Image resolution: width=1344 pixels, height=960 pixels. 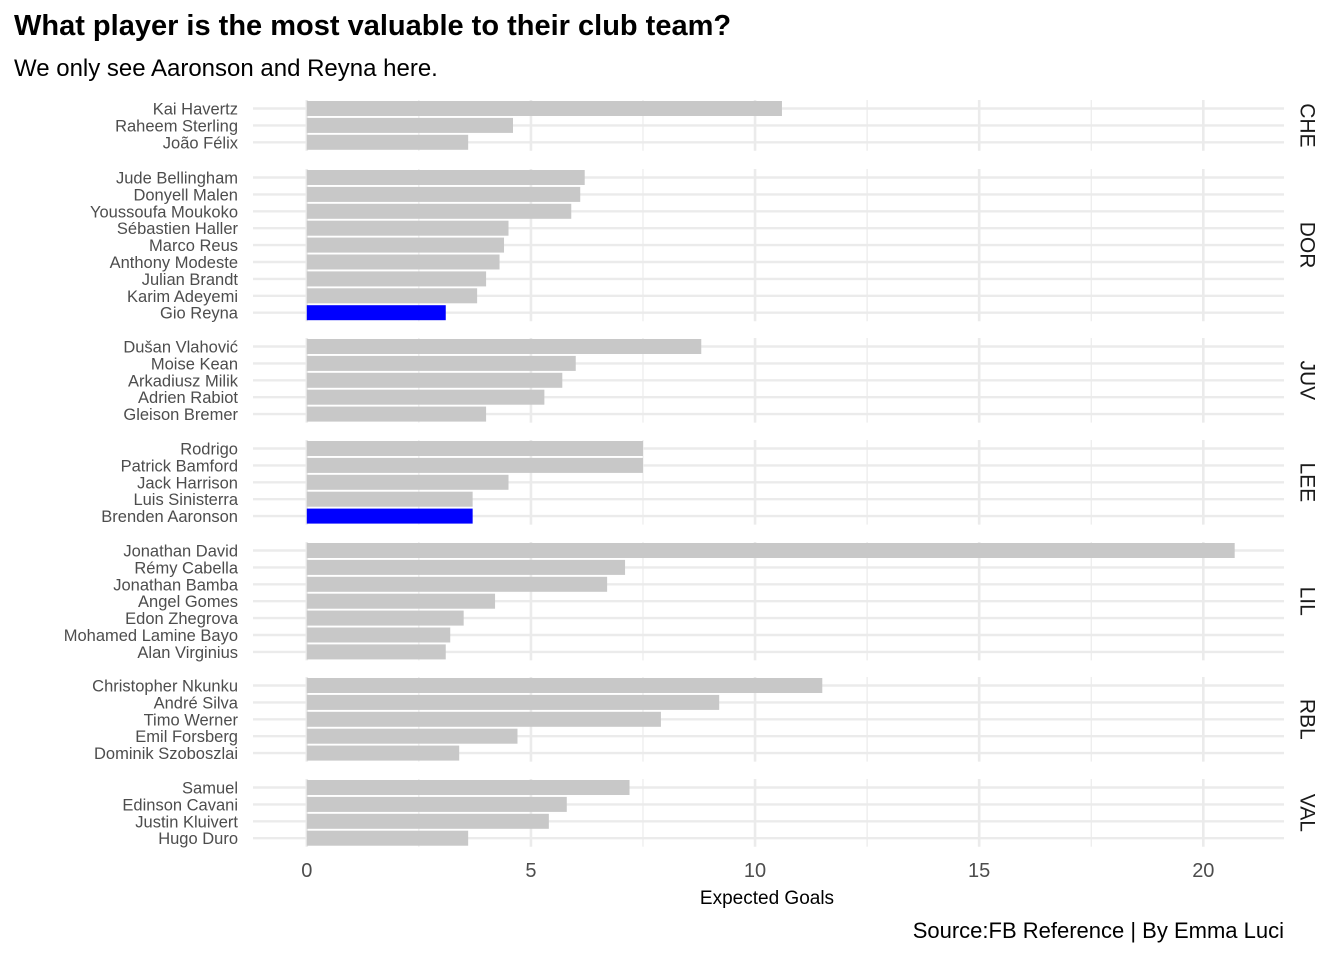 What do you see at coordinates (186, 737) in the screenshot?
I see `y-tick-label: Emil Forsberg` at bounding box center [186, 737].